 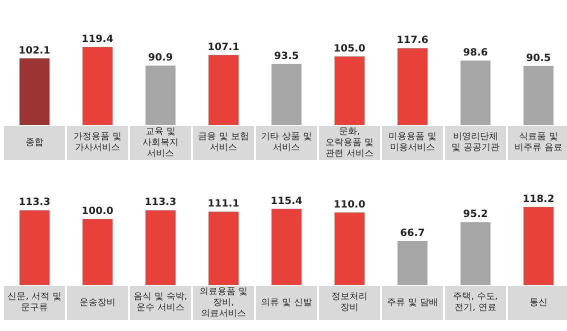 What do you see at coordinates (412, 233) in the screenshot?
I see `data-label: 66.7` at bounding box center [412, 233].